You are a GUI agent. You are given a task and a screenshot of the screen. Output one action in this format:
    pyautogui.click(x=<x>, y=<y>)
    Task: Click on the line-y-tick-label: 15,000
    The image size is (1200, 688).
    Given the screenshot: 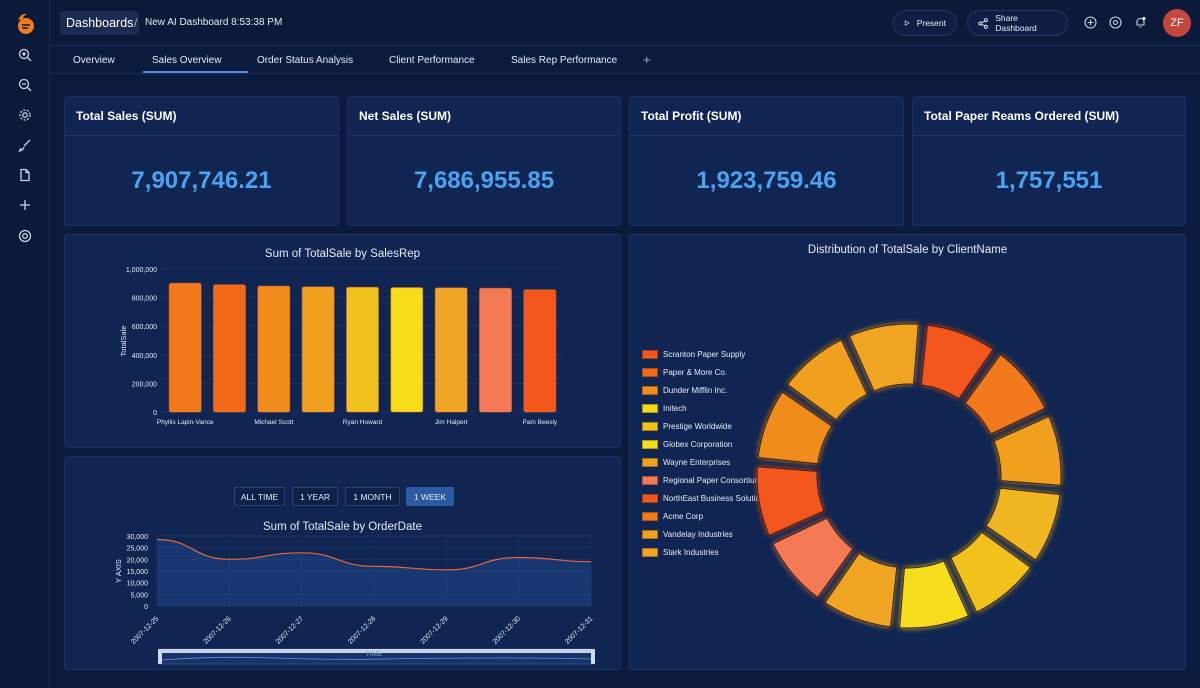 What is the action you would take?
    pyautogui.click(x=138, y=572)
    